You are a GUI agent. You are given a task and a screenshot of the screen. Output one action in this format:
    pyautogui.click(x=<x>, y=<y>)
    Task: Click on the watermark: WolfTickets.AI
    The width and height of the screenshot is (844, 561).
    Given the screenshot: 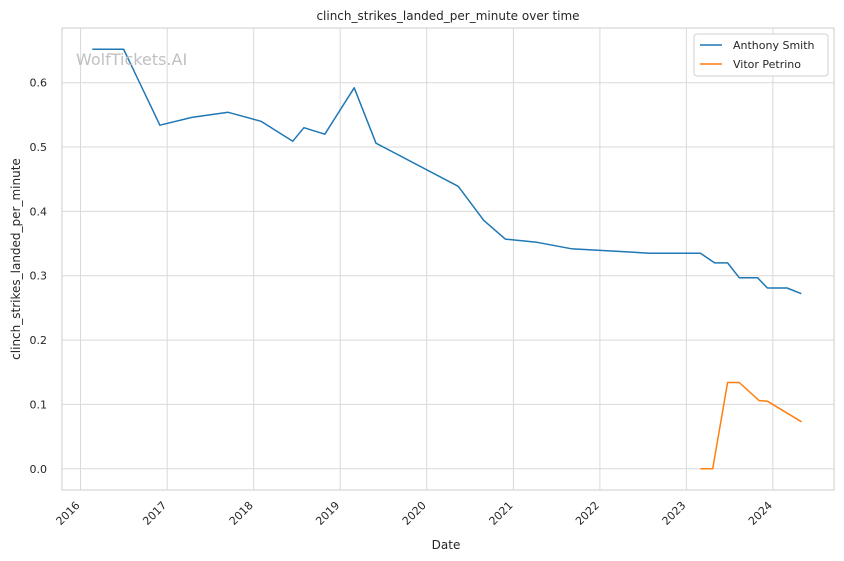 What is the action you would take?
    pyautogui.click(x=131, y=59)
    